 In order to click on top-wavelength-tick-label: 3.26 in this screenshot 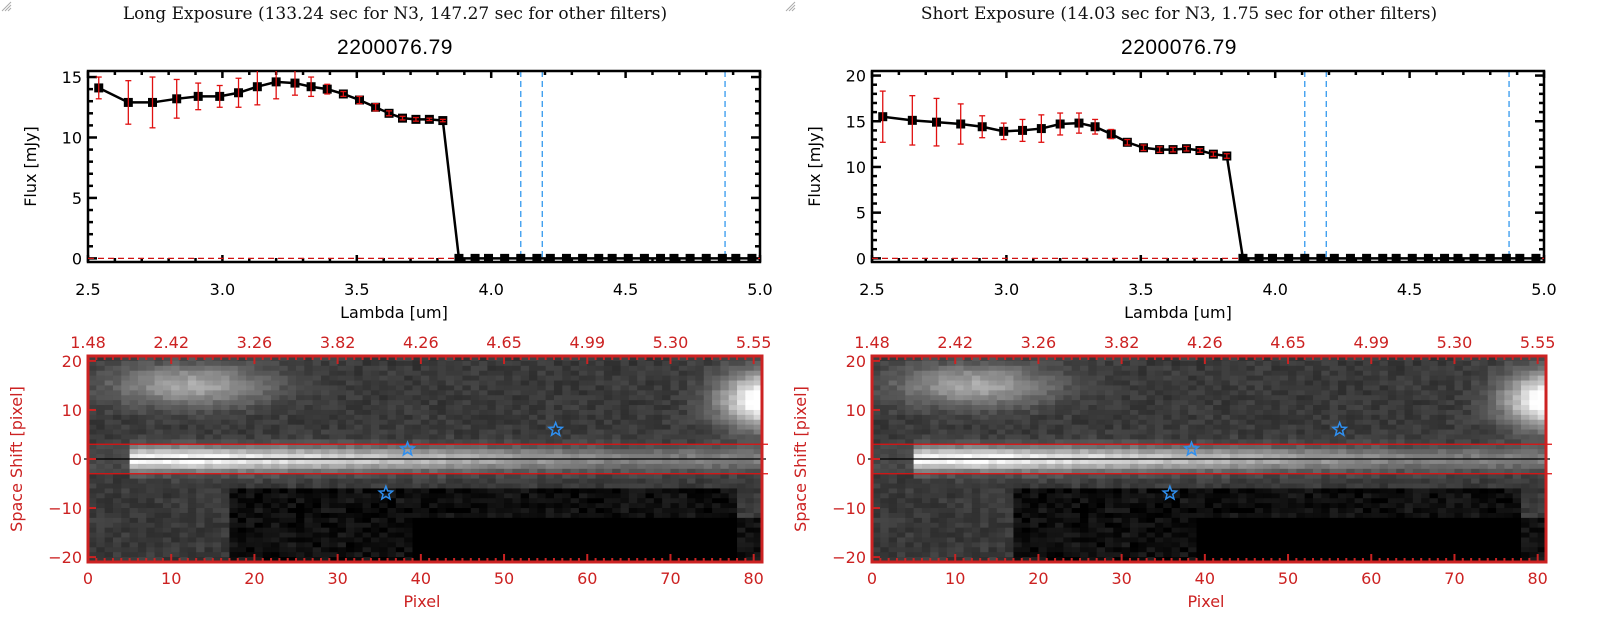, I will do `click(255, 342)`.